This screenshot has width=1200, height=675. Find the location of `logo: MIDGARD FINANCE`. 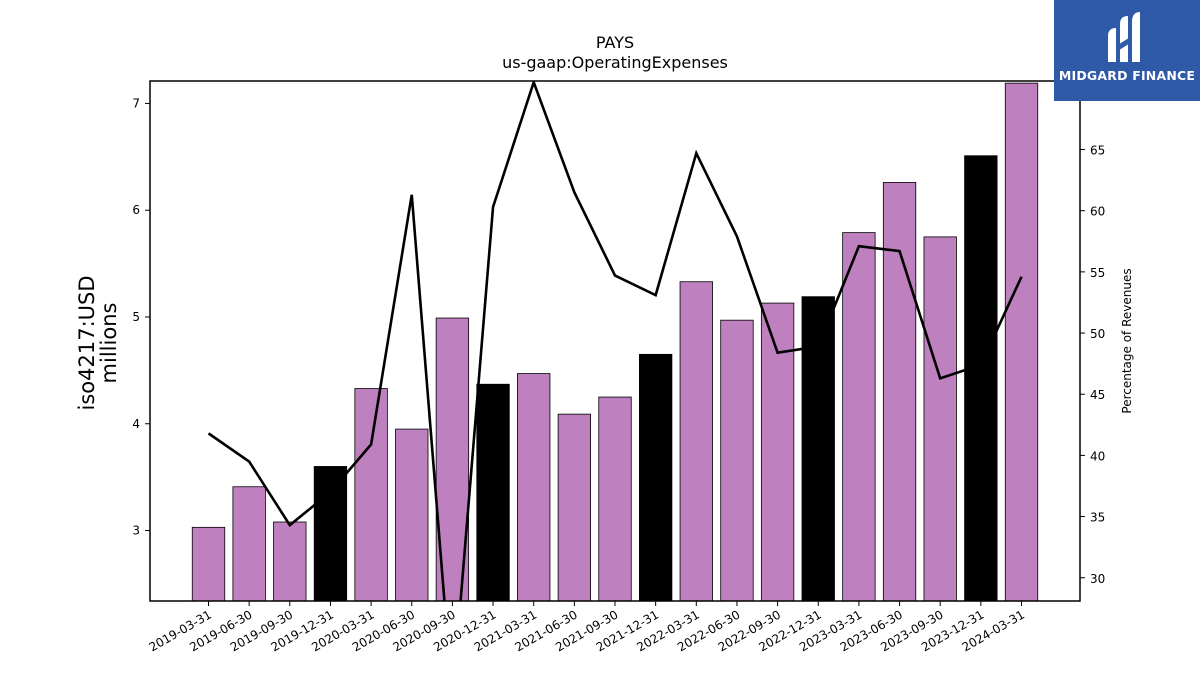

logo: MIDGARD FINANCE is located at coordinates (1127, 50).